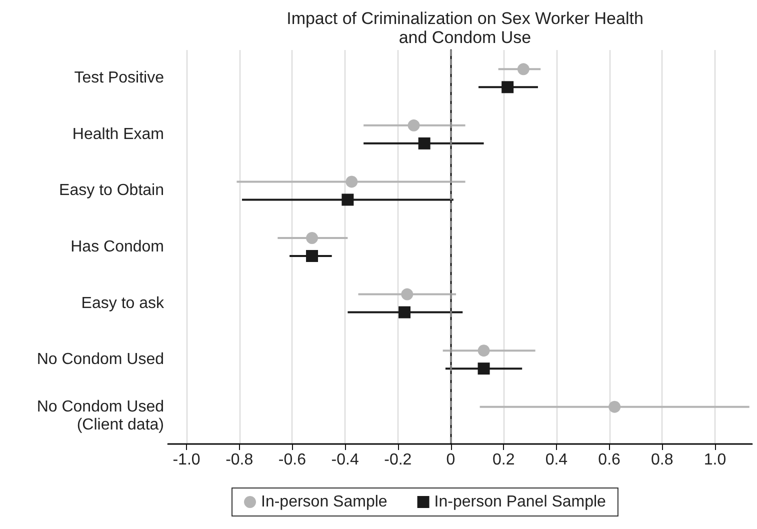 This screenshot has height=529, width=757. Describe the element at coordinates (465, 28) in the screenshot. I see `chart-title: Impact of Criminalization on Sex Worker Health and Condom Use` at that location.